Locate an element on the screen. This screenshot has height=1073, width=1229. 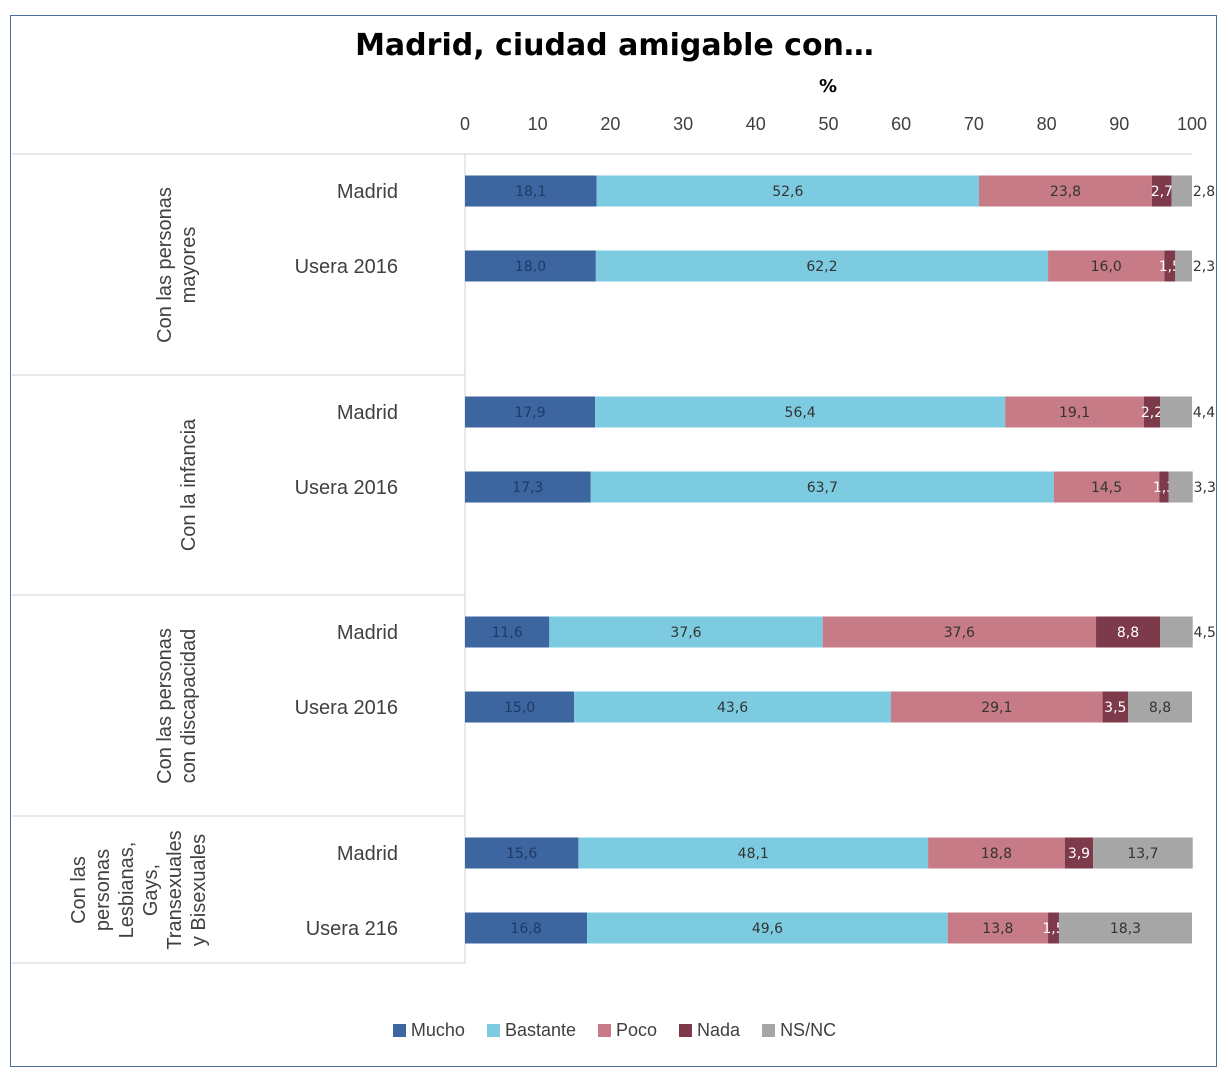
data-label: 18,3 is located at coordinates (1125, 929).